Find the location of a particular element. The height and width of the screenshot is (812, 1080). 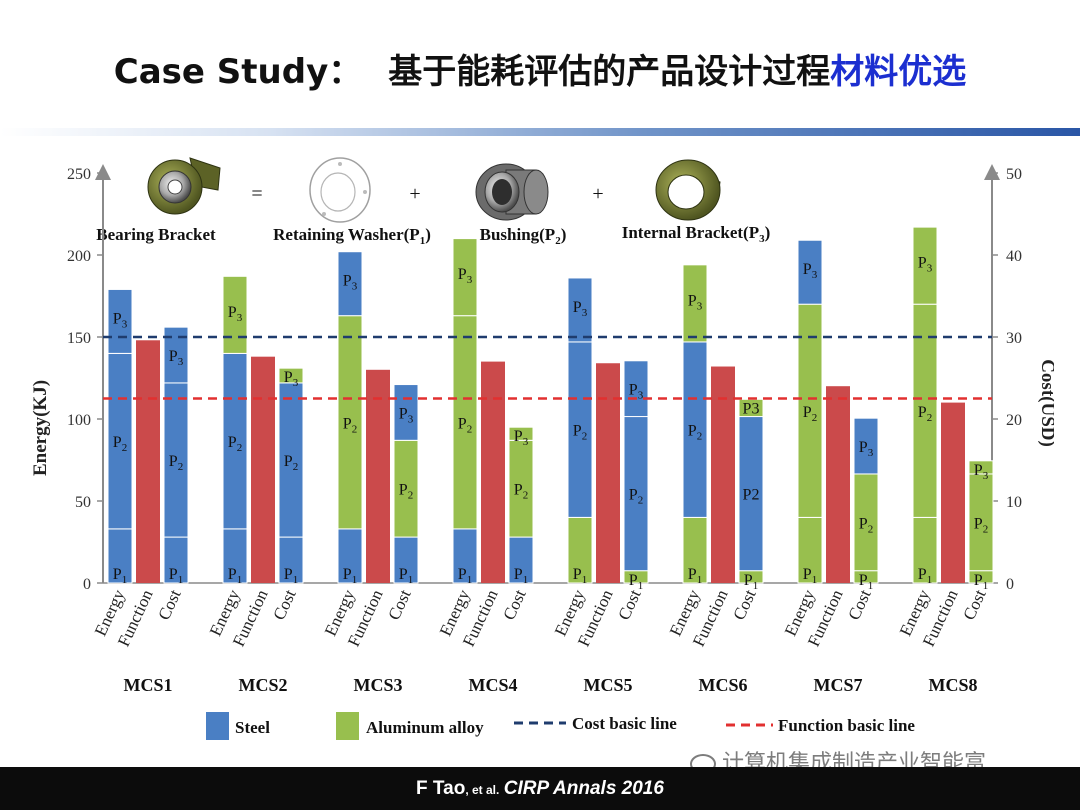

left-tick-label: 0 is located at coordinates (87, 584).